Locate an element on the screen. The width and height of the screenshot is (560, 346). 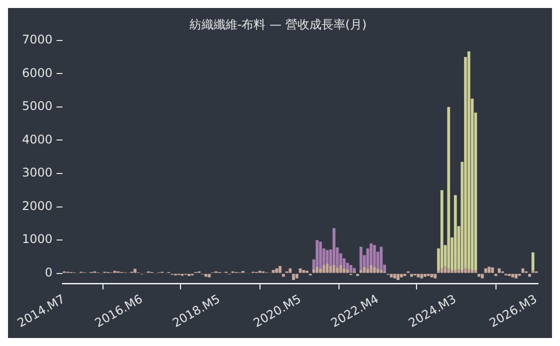
y-tick-label: 1000 is located at coordinates (37, 239).